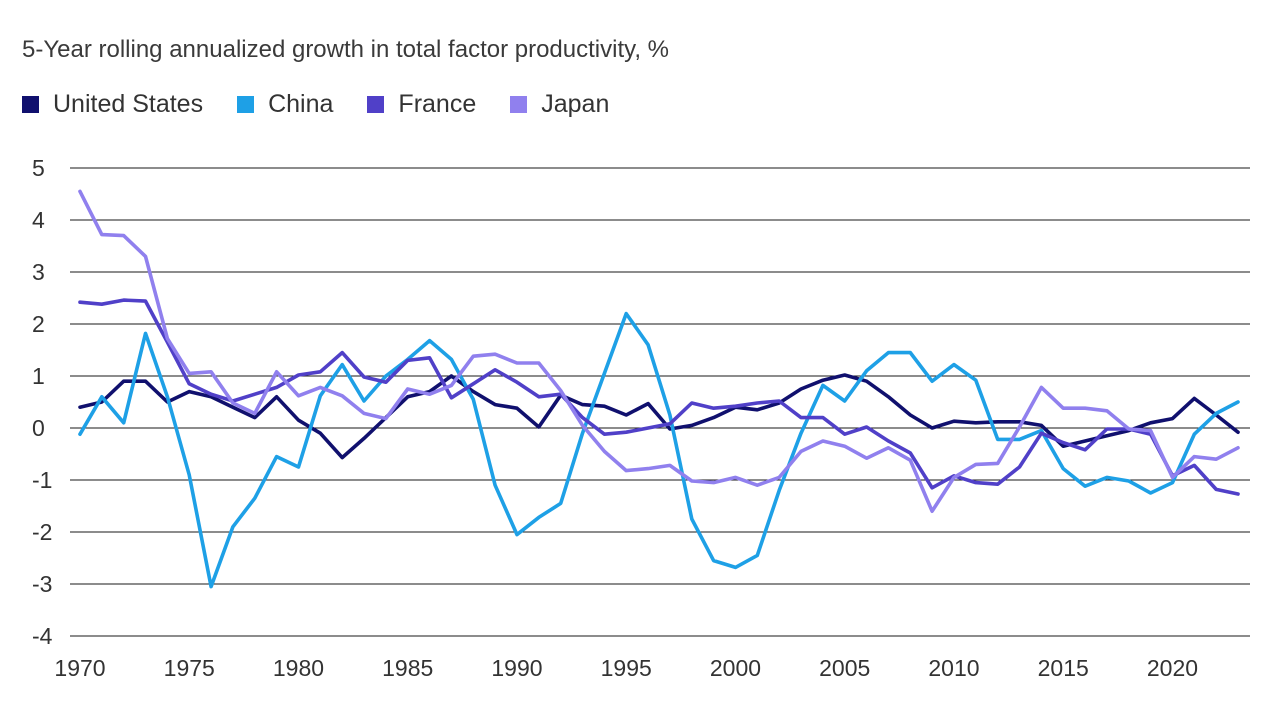 The image size is (1280, 720). Describe the element at coordinates (38, 272) in the screenshot. I see `y-tick-label: 3` at that location.